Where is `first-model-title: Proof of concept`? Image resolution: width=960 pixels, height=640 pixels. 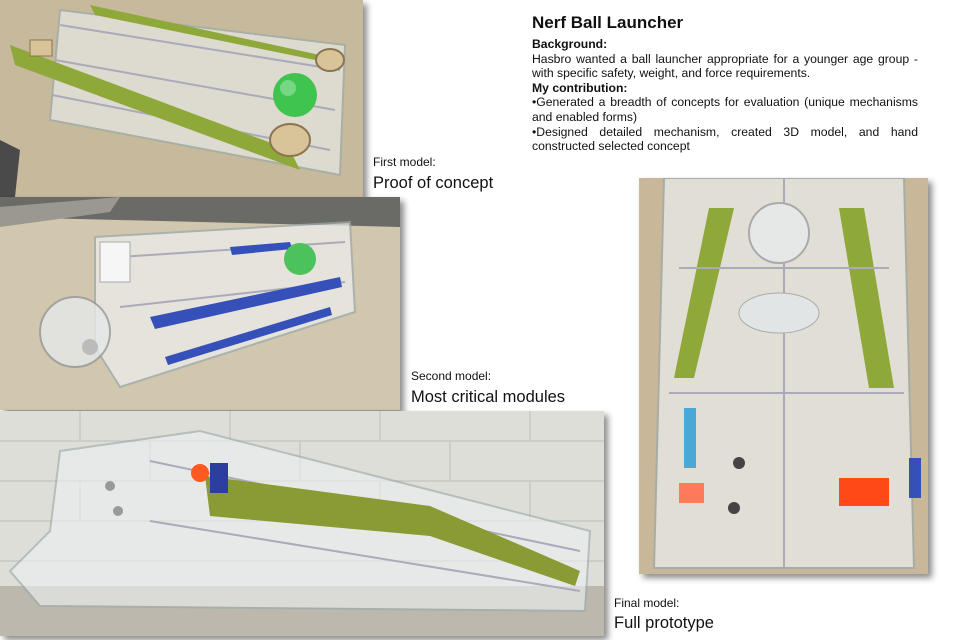 first-model-title: Proof of concept is located at coordinates (433, 183).